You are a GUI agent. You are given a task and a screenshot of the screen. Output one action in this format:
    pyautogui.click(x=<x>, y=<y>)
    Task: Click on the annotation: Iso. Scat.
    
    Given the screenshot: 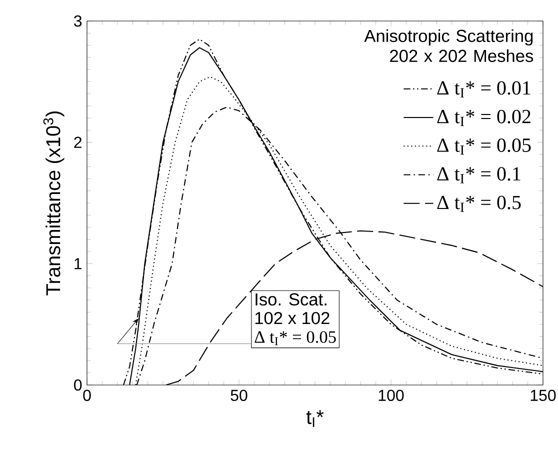 What is the action you would take?
    pyautogui.click(x=291, y=299)
    